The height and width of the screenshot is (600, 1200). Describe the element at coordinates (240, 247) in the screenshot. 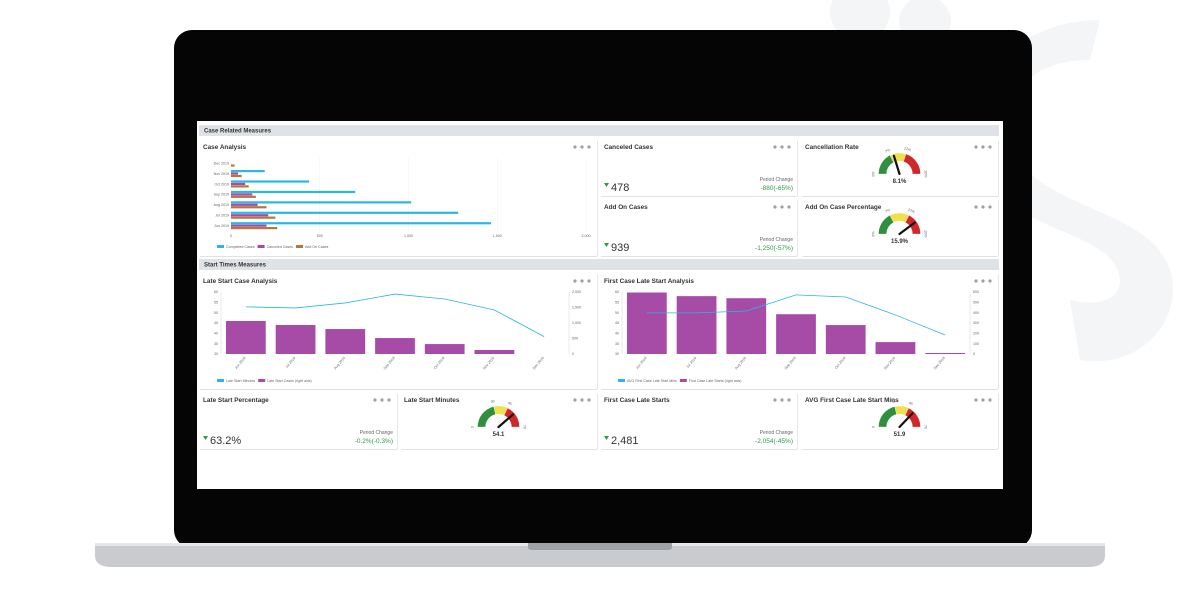

I see `legend-label: Completed Cases` at that location.